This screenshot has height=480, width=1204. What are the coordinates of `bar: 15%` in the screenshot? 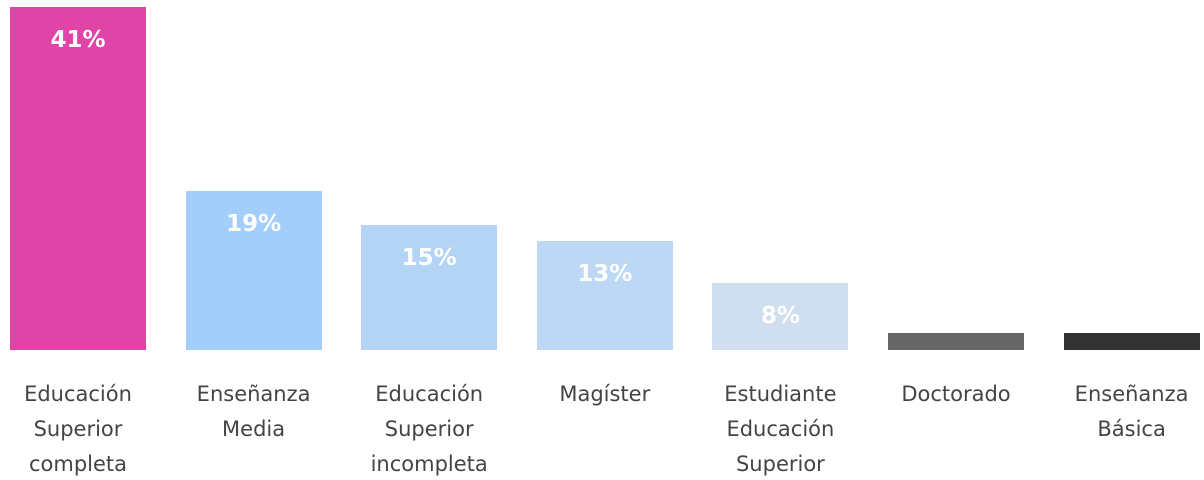 It's located at (429, 287).